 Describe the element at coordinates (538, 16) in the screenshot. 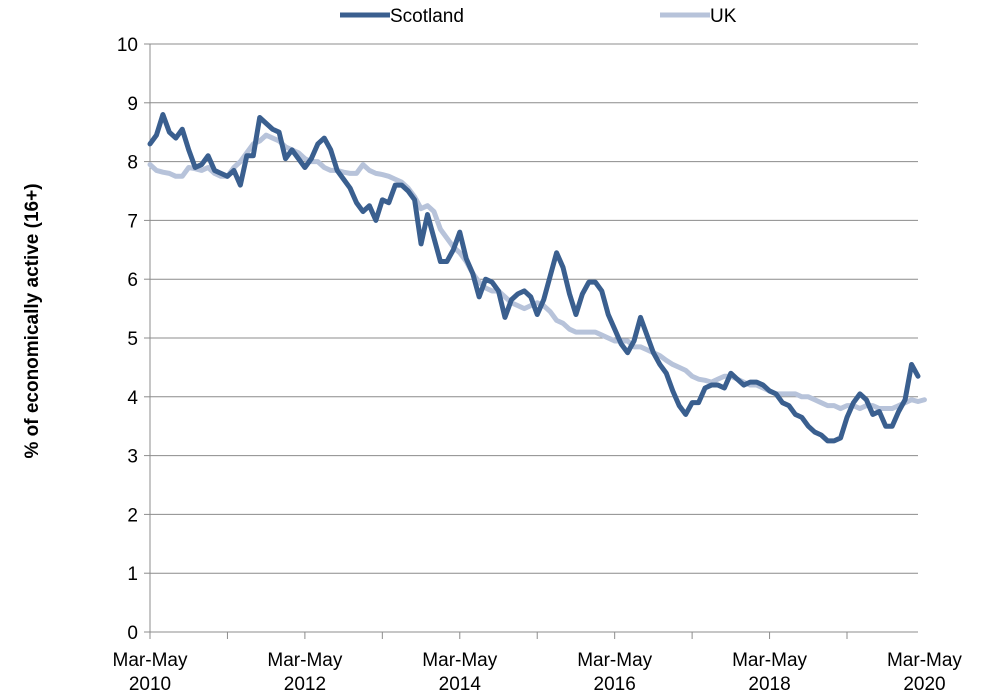

I see `legend: Scotland UK` at that location.